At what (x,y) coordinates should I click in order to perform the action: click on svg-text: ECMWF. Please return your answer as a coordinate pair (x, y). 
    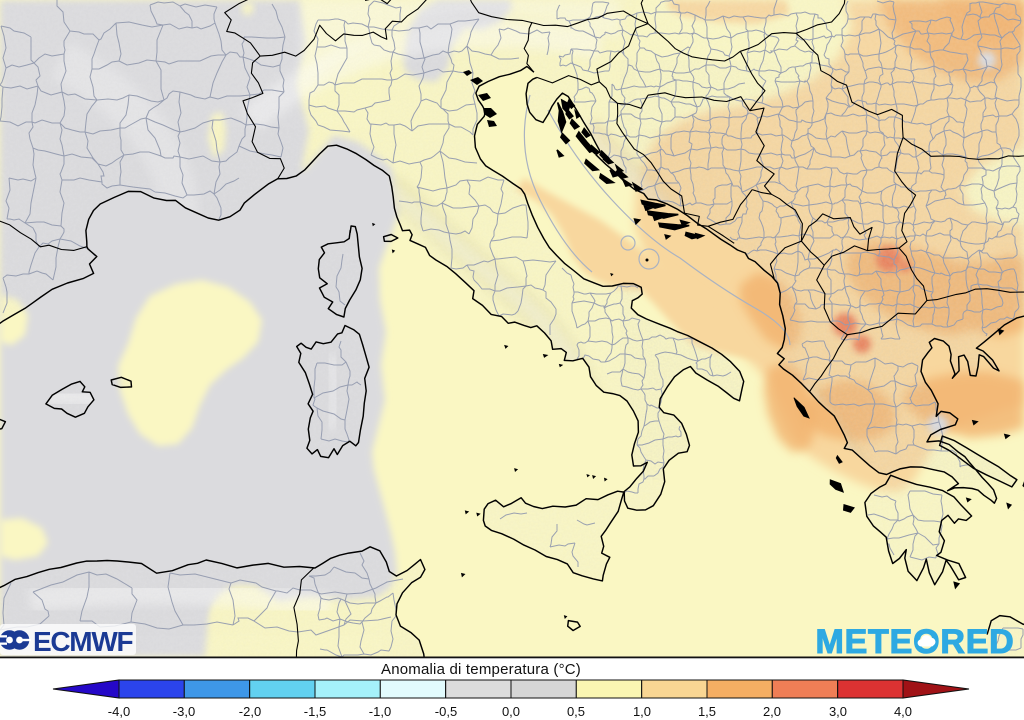
    Looking at the image, I should click on (83, 641).